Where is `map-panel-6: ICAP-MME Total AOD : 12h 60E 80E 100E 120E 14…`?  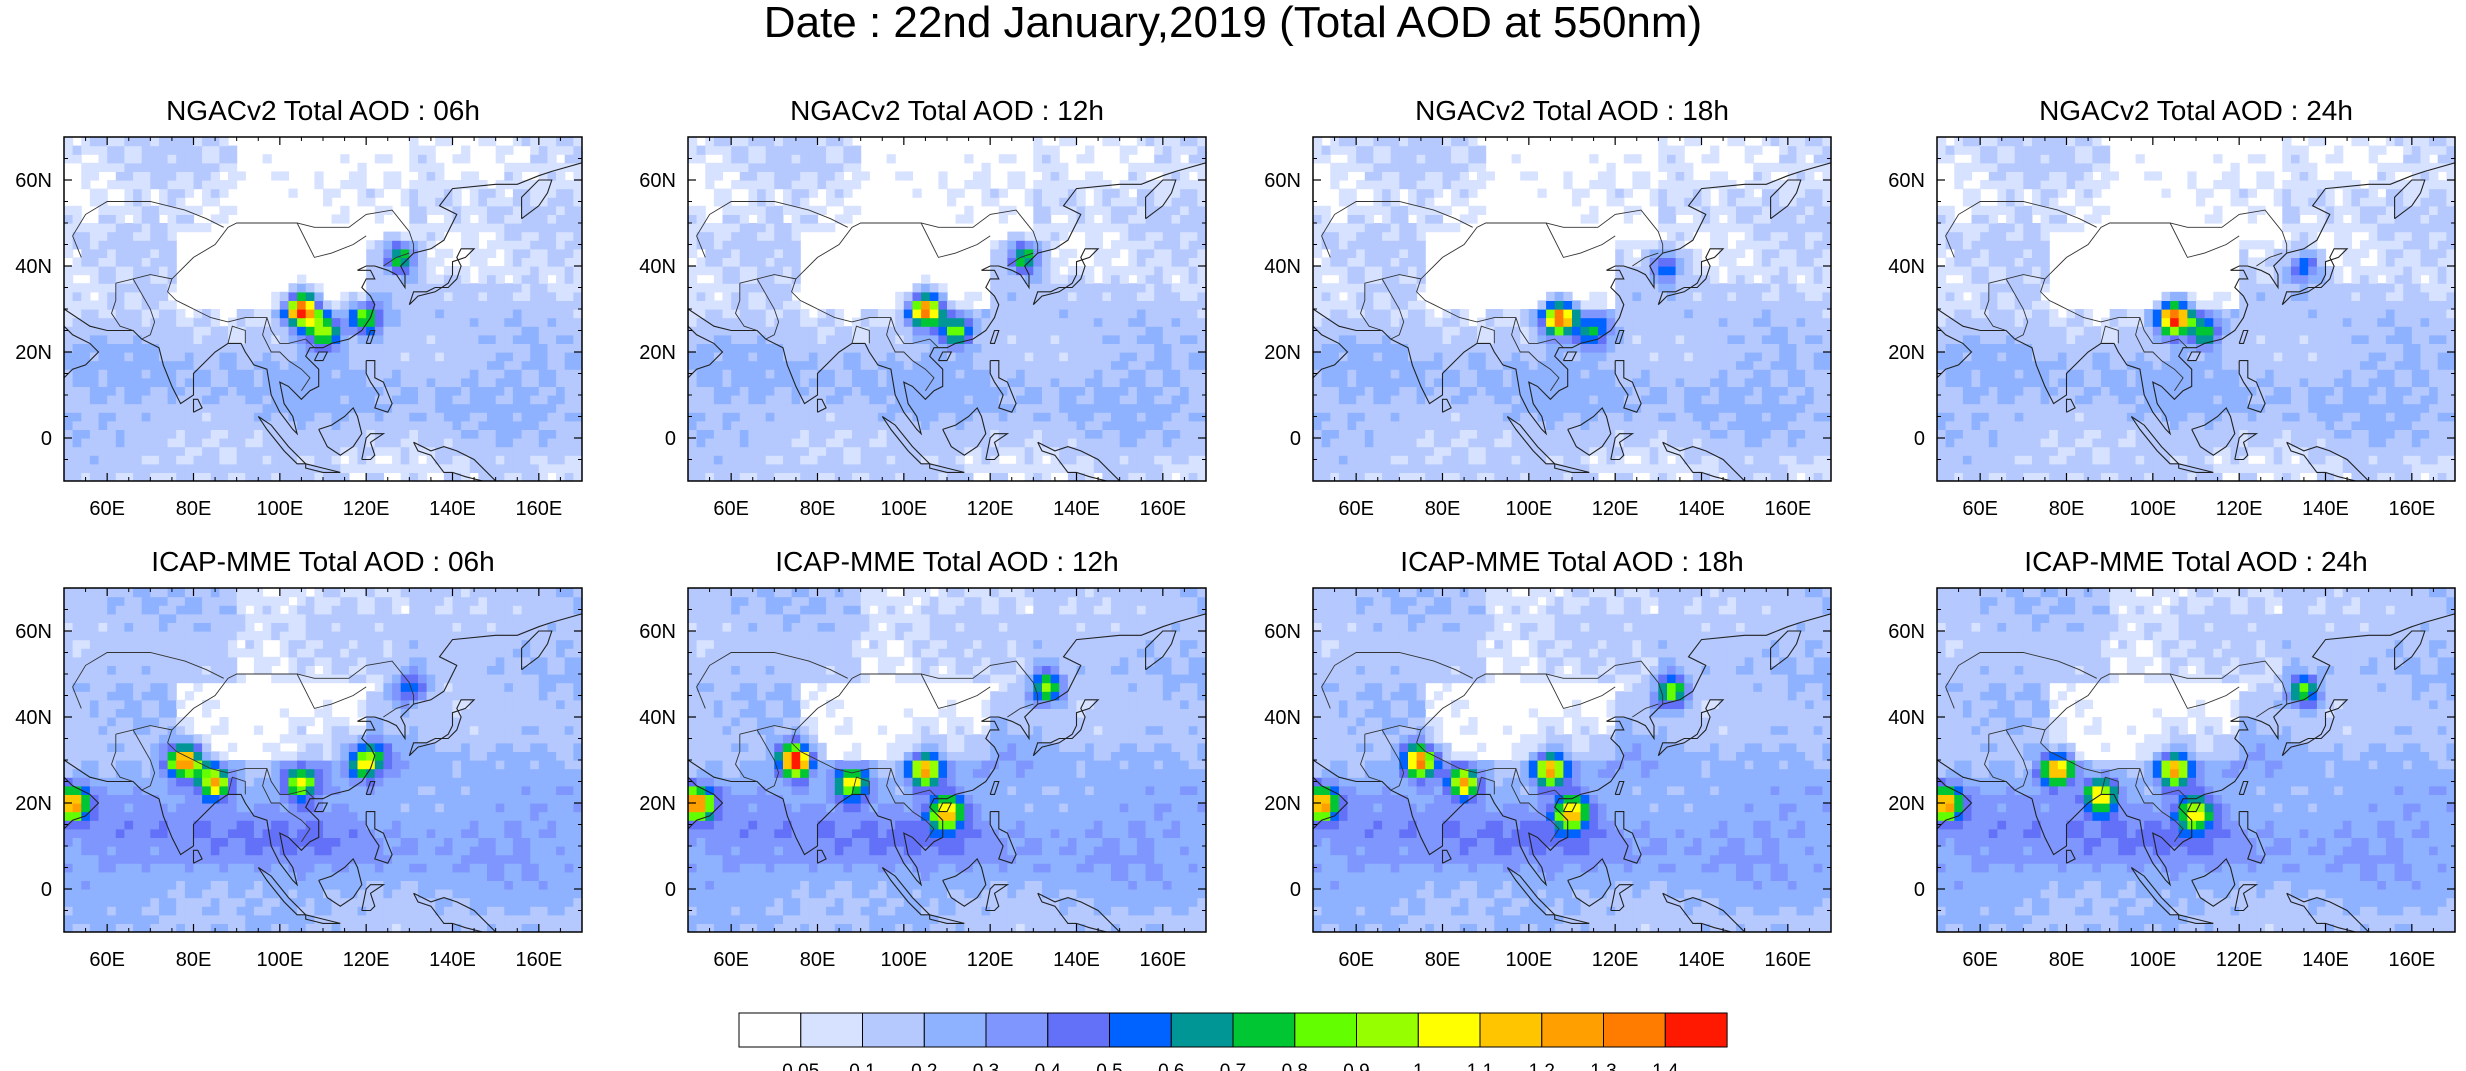 map-panel-6: ICAP-MME Total AOD : 12h 60E 80E 100E 120E 14… is located at coordinates (923, 758).